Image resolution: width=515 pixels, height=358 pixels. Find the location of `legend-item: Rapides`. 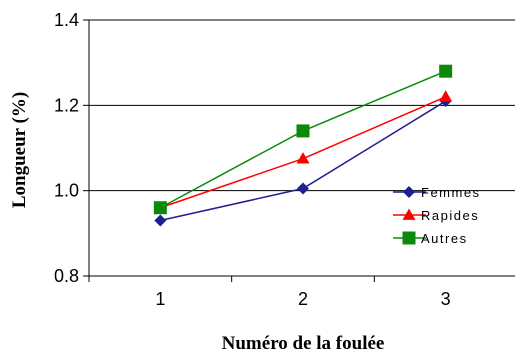

legend-item: Rapides is located at coordinates (436, 215).